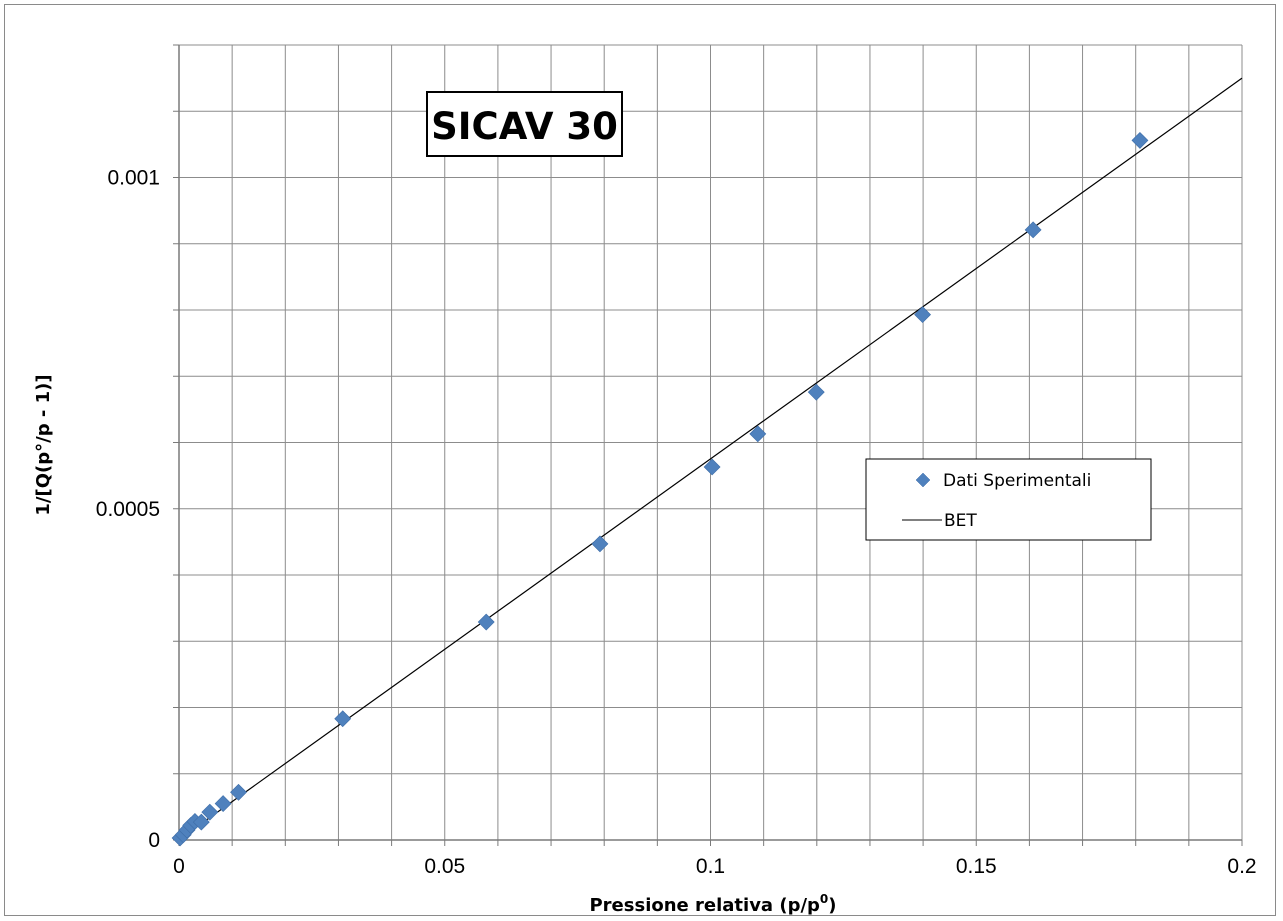 This screenshot has height=921, width=1283. What do you see at coordinates (43, 444) in the screenshot?
I see `y-axis-title: 1/[Q(p°/p - 1)]` at bounding box center [43, 444].